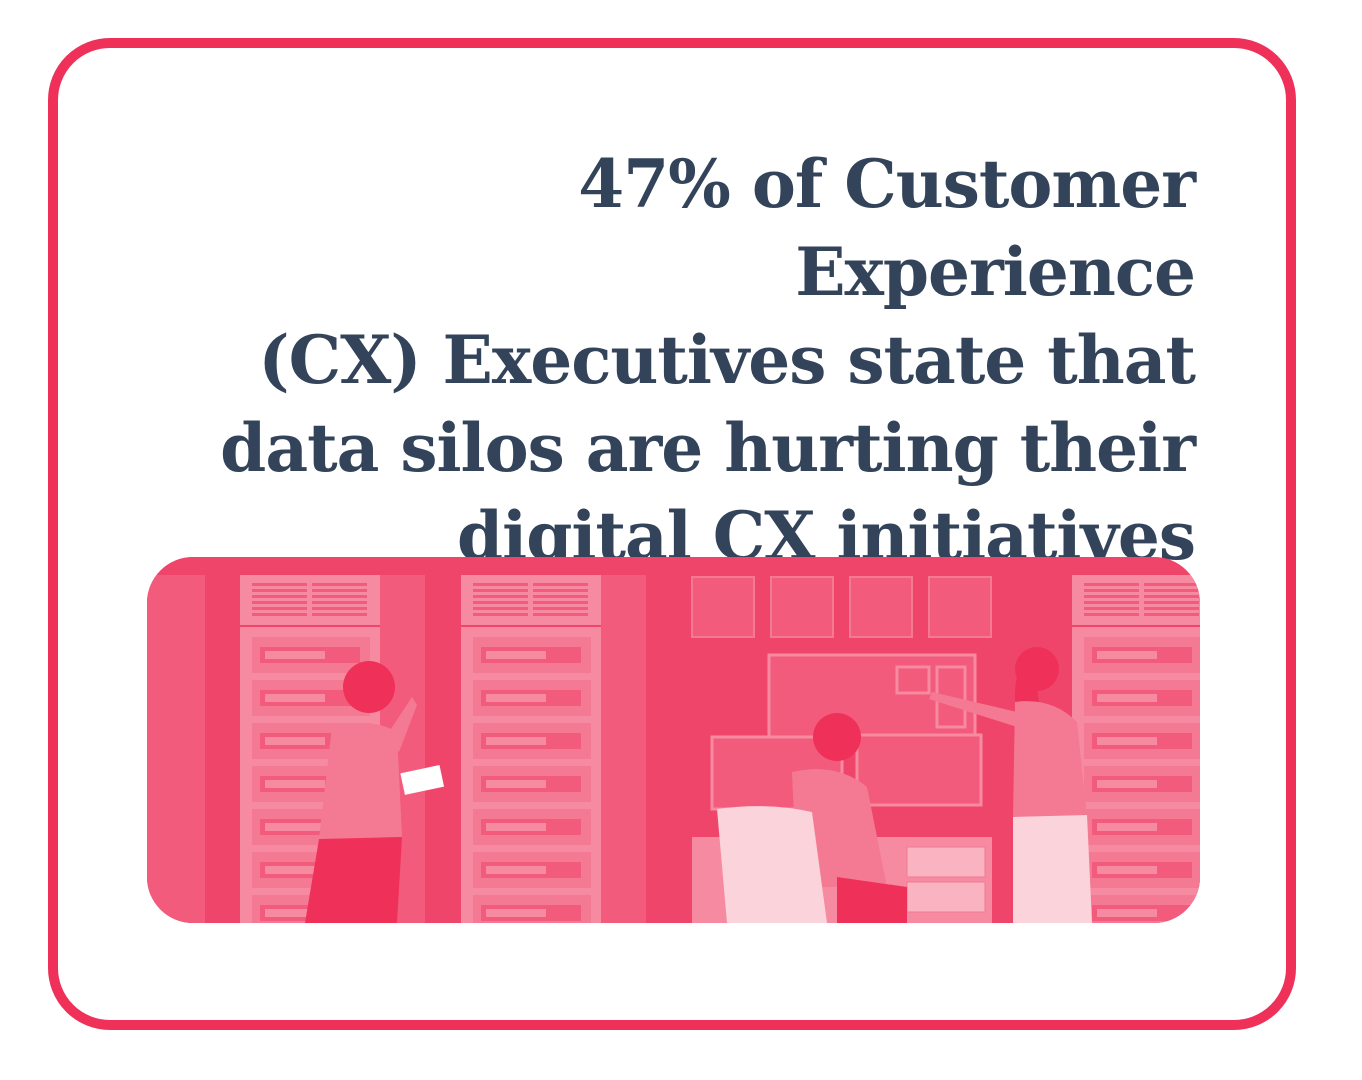 The width and height of the screenshot is (1362, 1080). What do you see at coordinates (887, 228) in the screenshot?
I see `headline-line: 47% of Customer Experience` at bounding box center [887, 228].